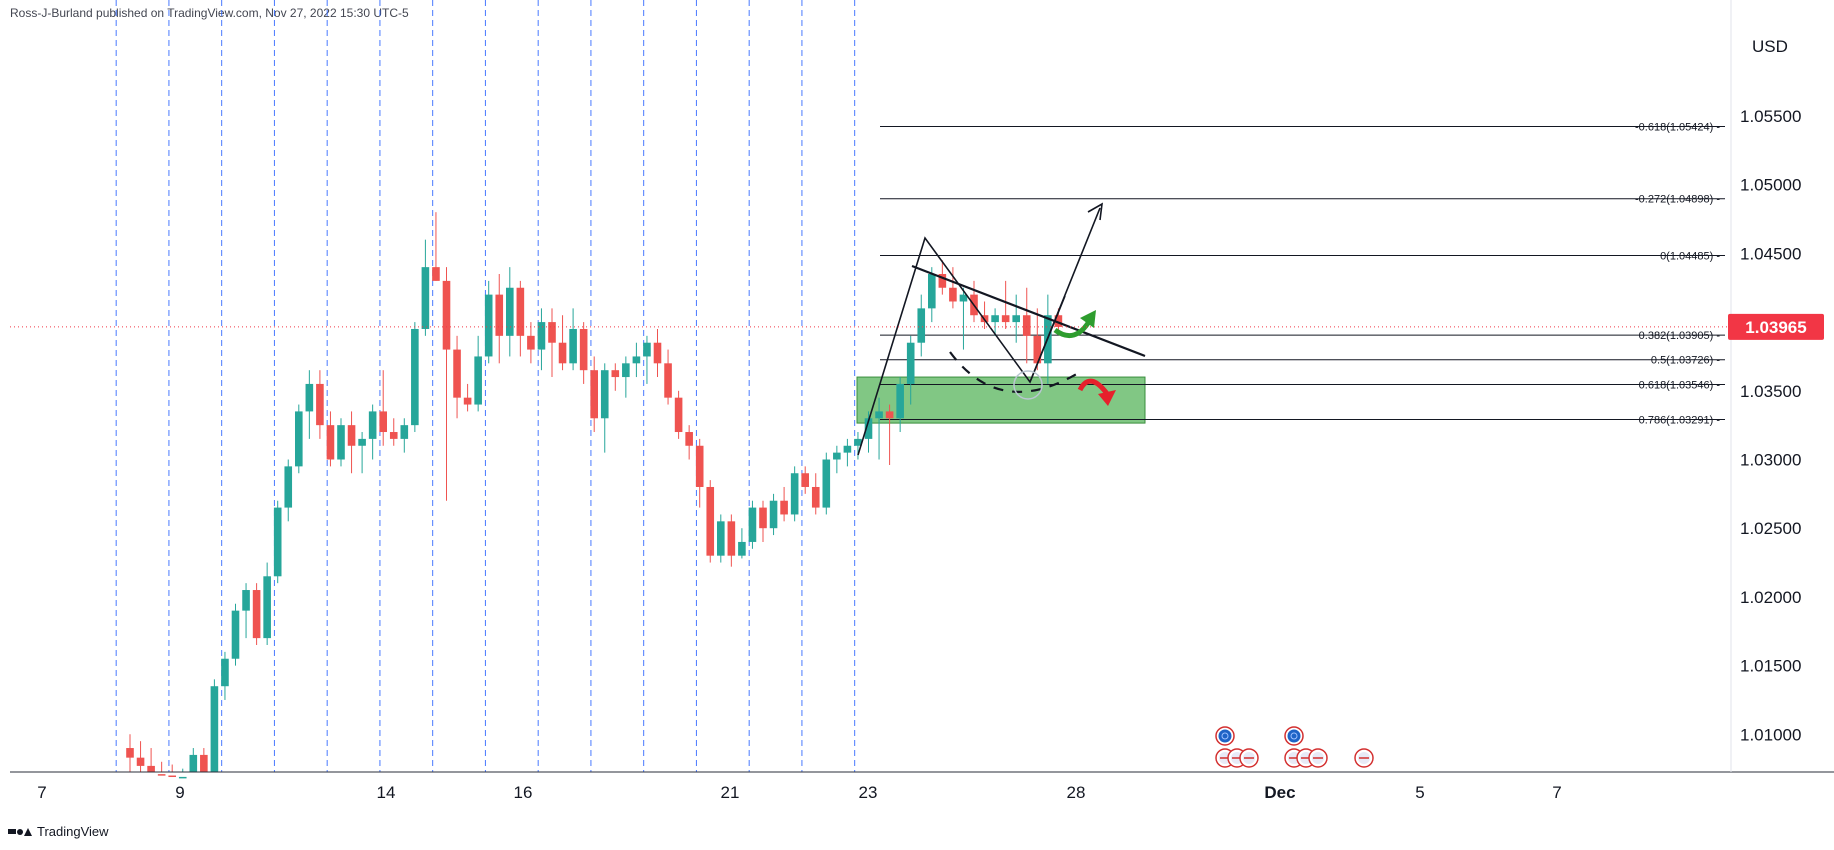 This screenshot has width=1834, height=850. What do you see at coordinates (1680, 421) in the screenshot?
I see `fib-level-label: 0.786(1.03291) -` at bounding box center [1680, 421].